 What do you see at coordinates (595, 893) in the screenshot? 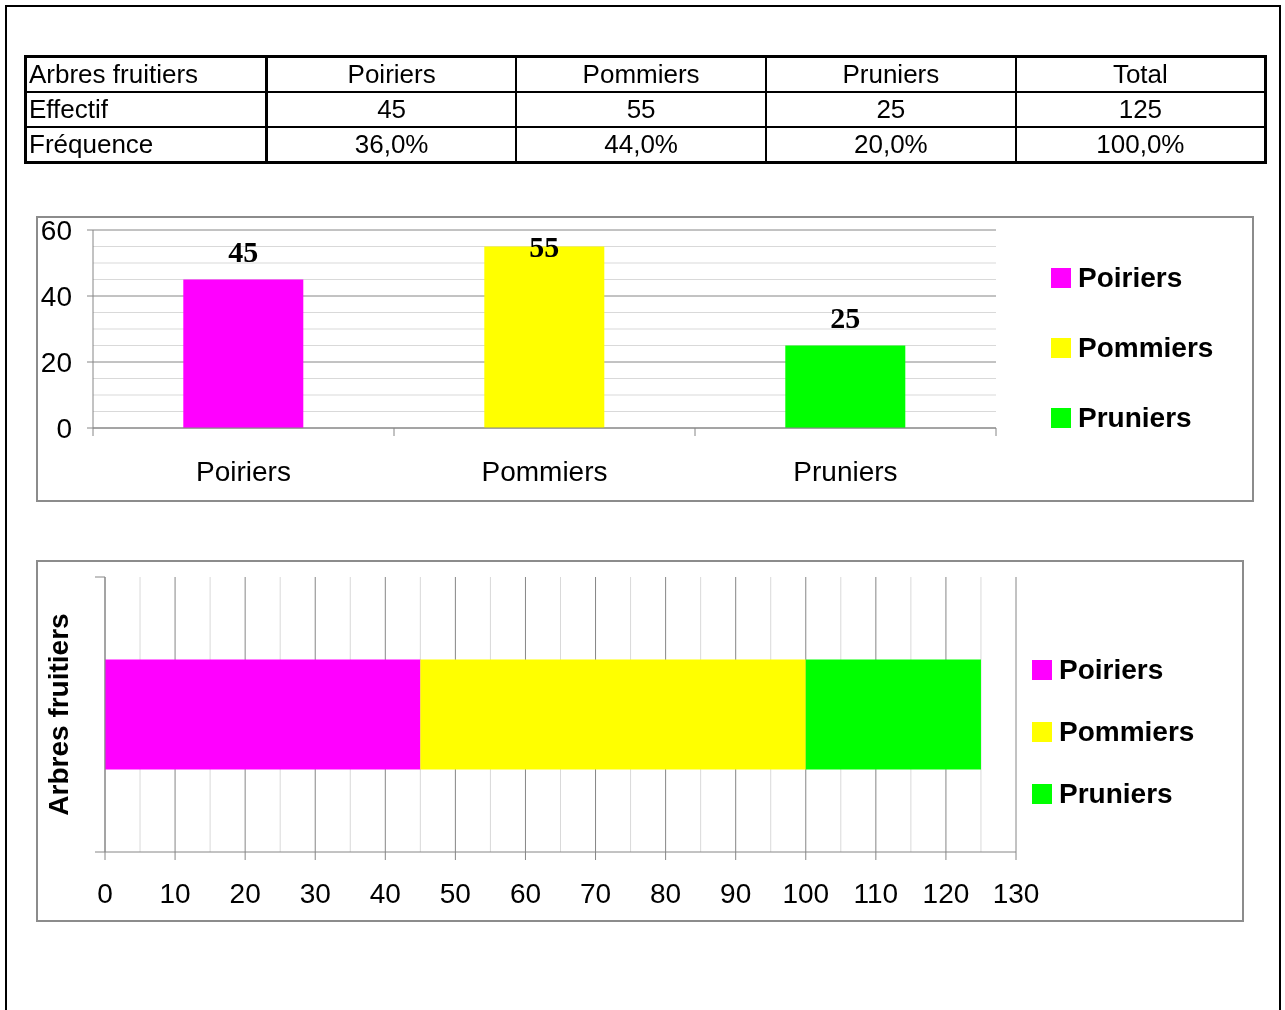
I see `x-tick-label: 70` at bounding box center [595, 893].